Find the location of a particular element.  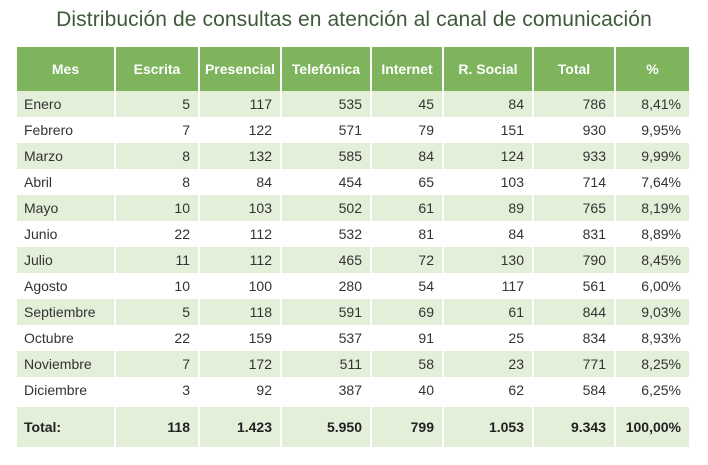

table-row: Julio 11 112 465 72 130 790 8,45% is located at coordinates (353, 260).